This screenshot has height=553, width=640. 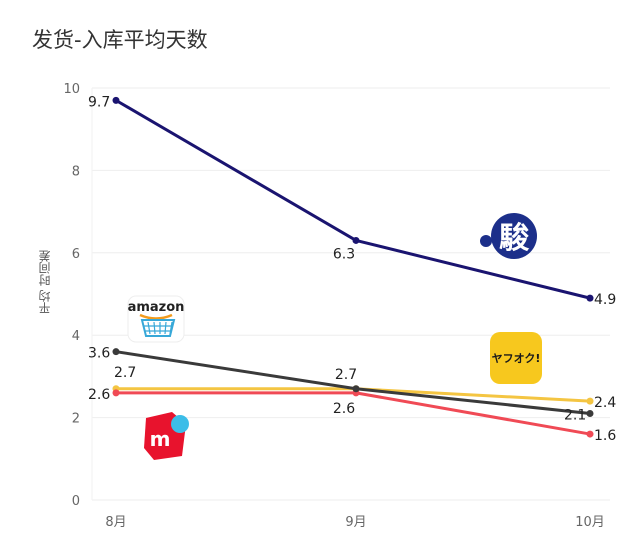 I want to click on x-tick-label: 9月, so click(x=355, y=522).